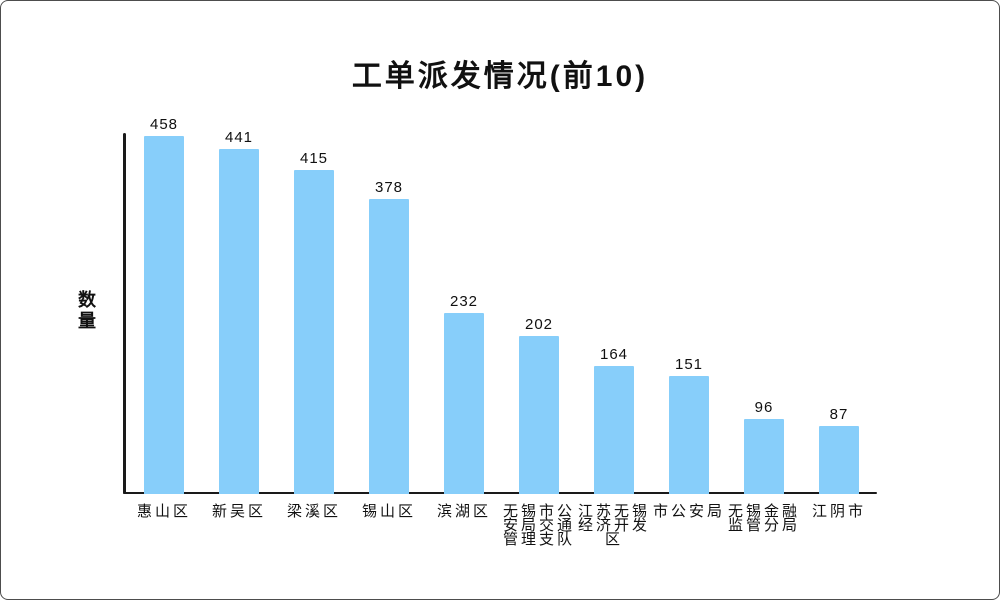  What do you see at coordinates (763, 518) in the screenshot?
I see `x-tick-label-8: 无锡金融监管分局` at bounding box center [763, 518].